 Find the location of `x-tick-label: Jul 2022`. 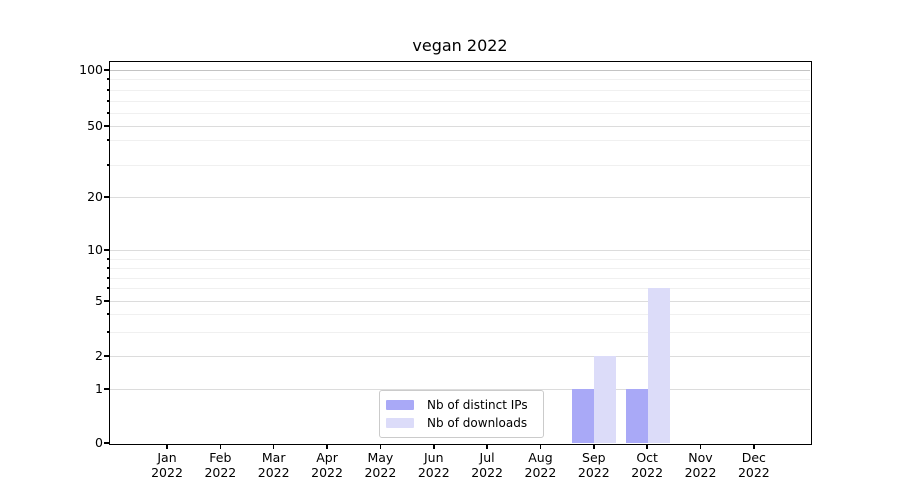

x-tick-label: Jul 2022 is located at coordinates (487, 465).